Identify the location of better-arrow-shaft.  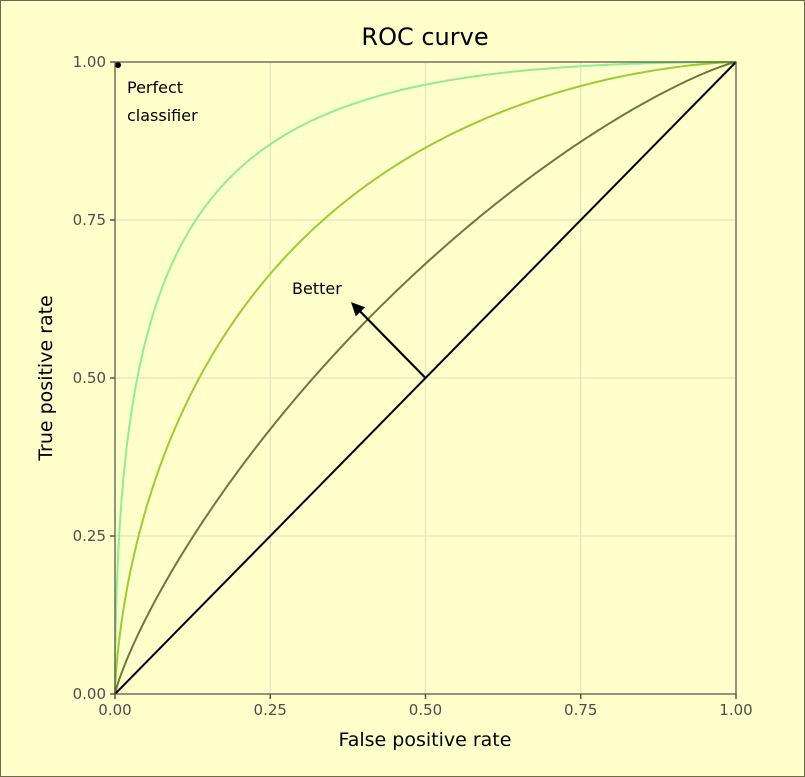
(390, 342).